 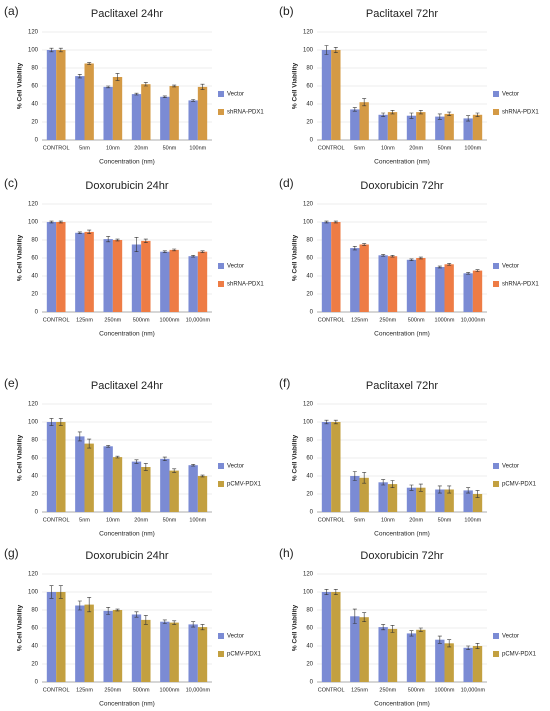 I want to click on panel-label: (e), so click(x=11, y=383).